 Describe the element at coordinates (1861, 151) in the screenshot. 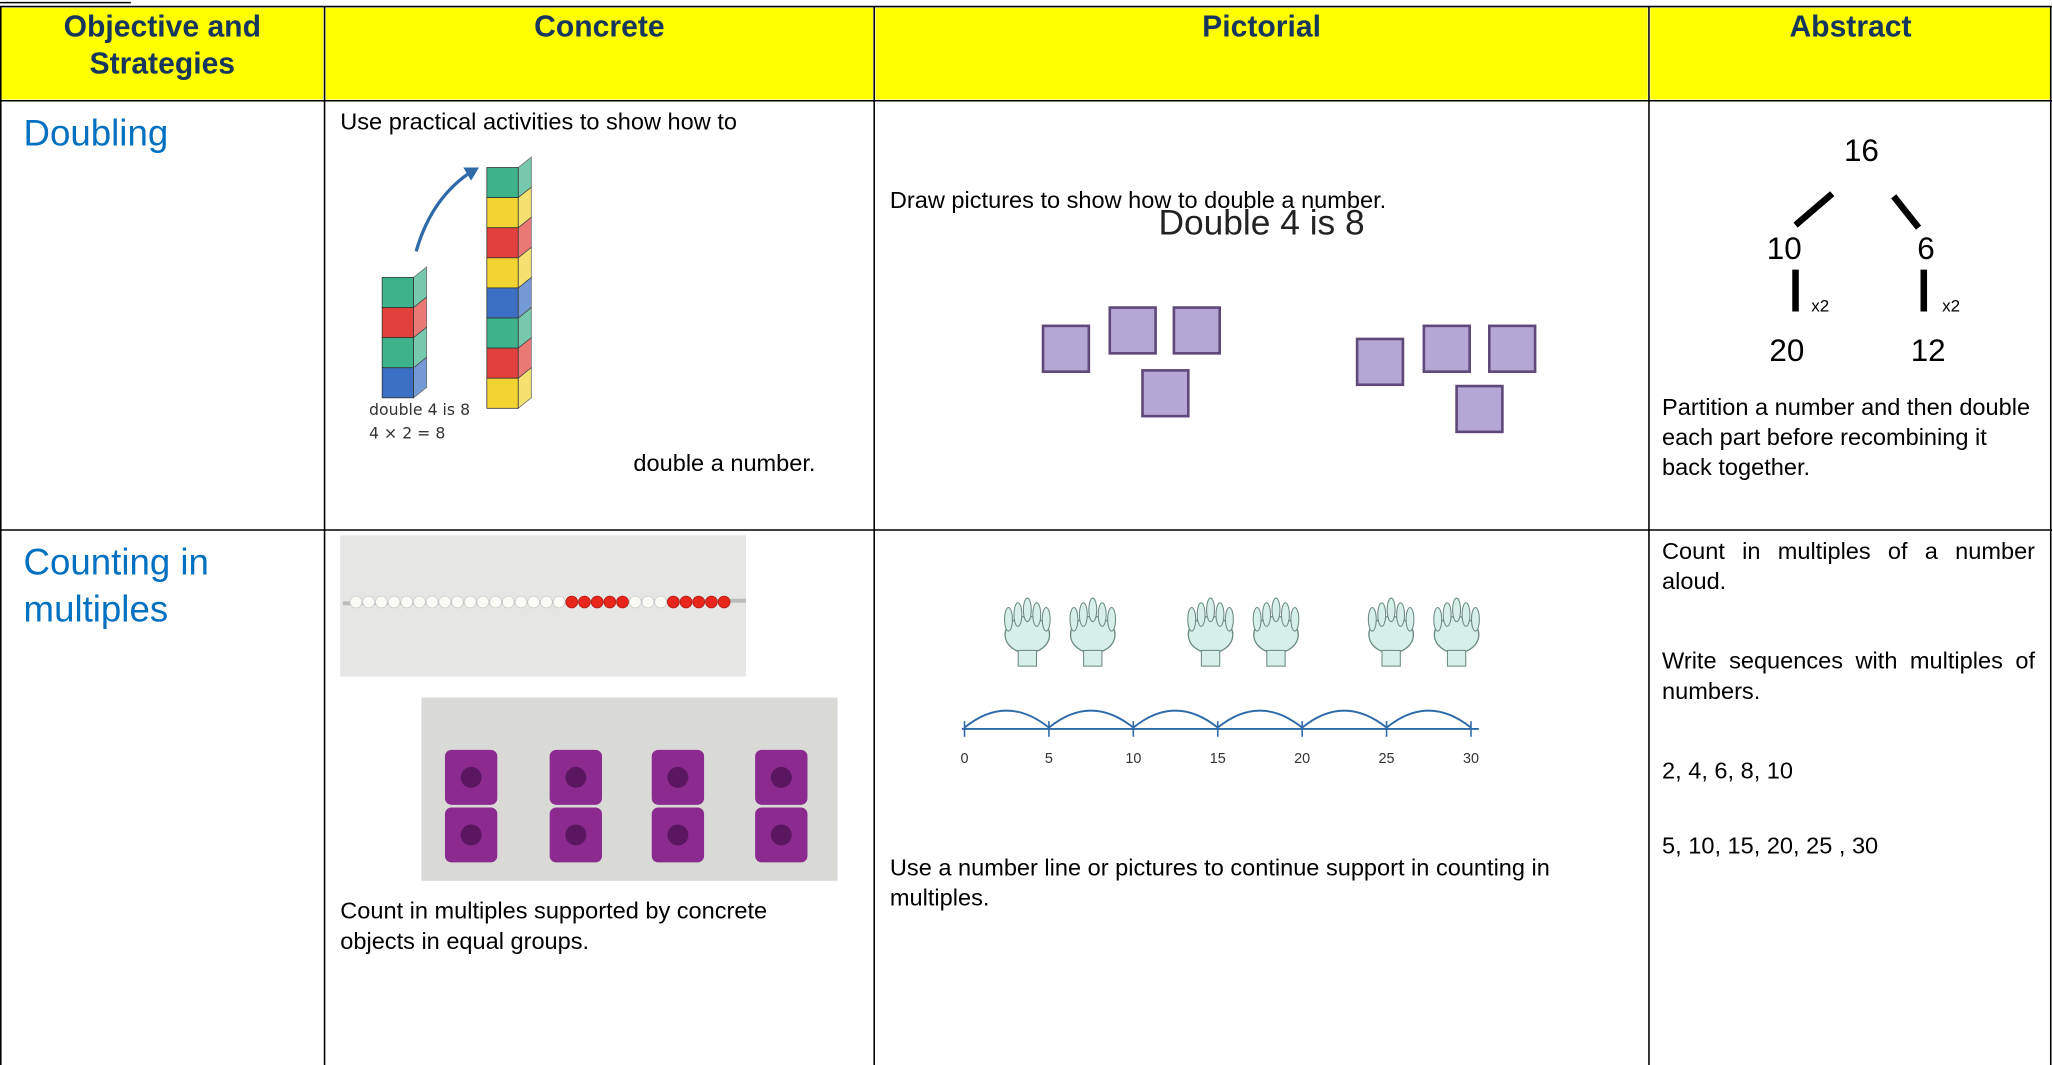

I see `tree-number: 16` at that location.